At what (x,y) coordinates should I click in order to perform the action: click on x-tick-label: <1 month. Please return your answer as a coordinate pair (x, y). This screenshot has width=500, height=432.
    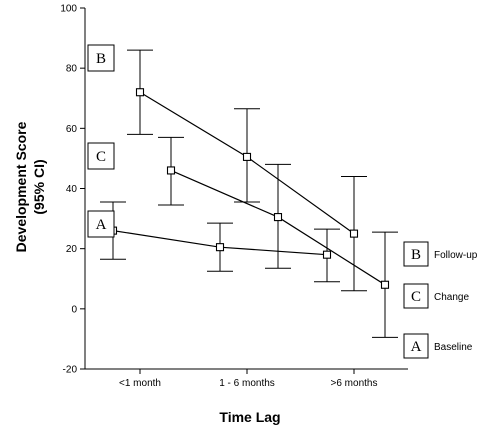
    Looking at the image, I should click on (140, 383).